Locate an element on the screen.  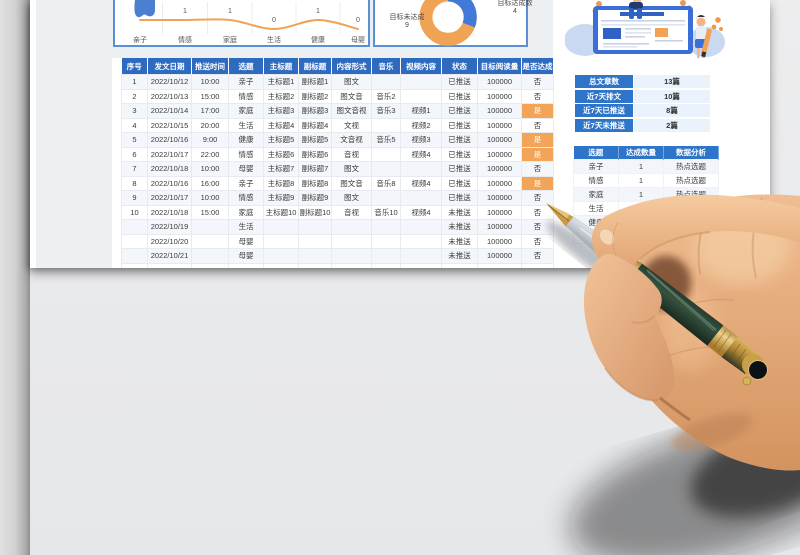
cell-video: 视频4 is located at coordinates (421, 154).